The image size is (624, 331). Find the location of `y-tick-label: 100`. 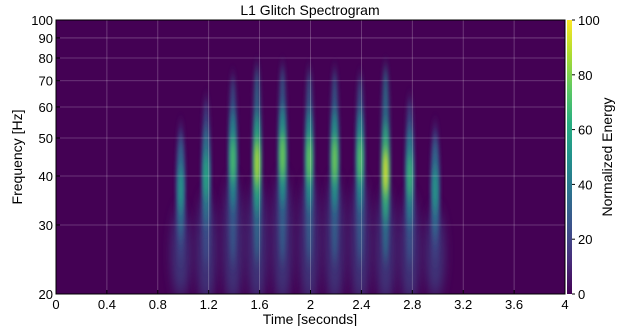

y-tick-label: 100 is located at coordinates (42, 20).